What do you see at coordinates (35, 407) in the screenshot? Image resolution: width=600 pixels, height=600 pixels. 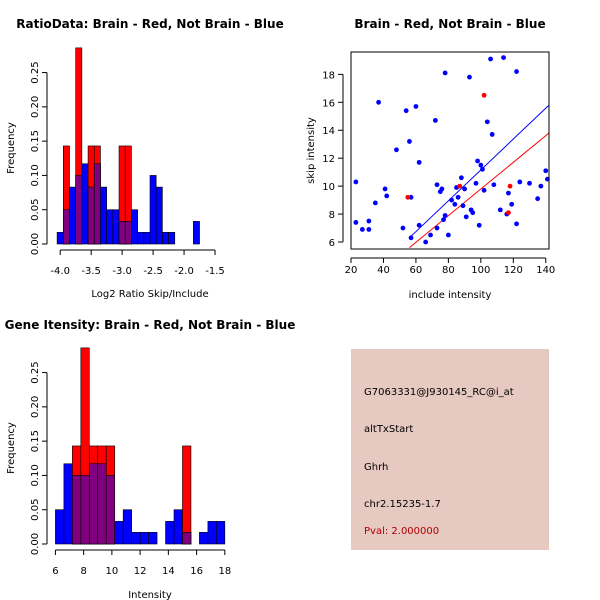 I see `chart3-y-tick-label: 0.20` at bounding box center [35, 407].